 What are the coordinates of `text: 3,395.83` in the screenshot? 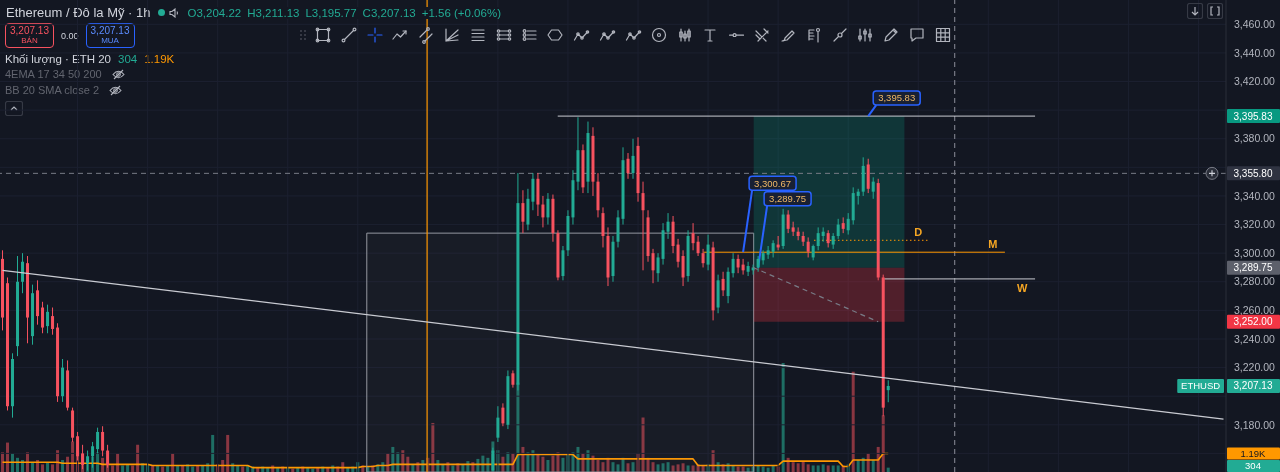 It's located at (1253, 116).